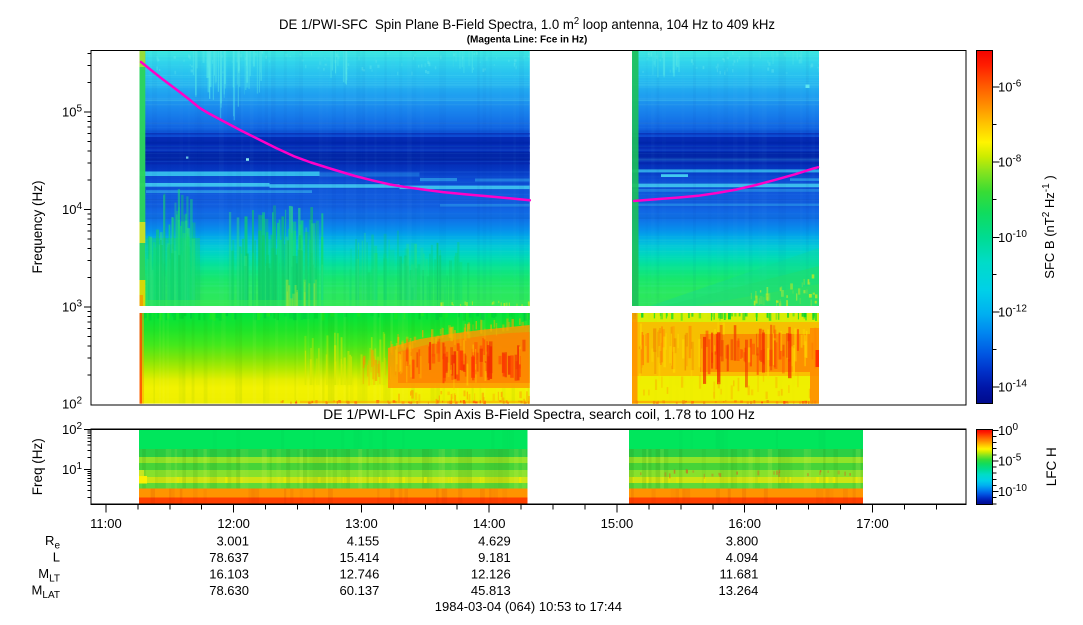 This screenshot has height=625, width=1083. I want to click on svg-text: 10⁵, so click(72, 112).